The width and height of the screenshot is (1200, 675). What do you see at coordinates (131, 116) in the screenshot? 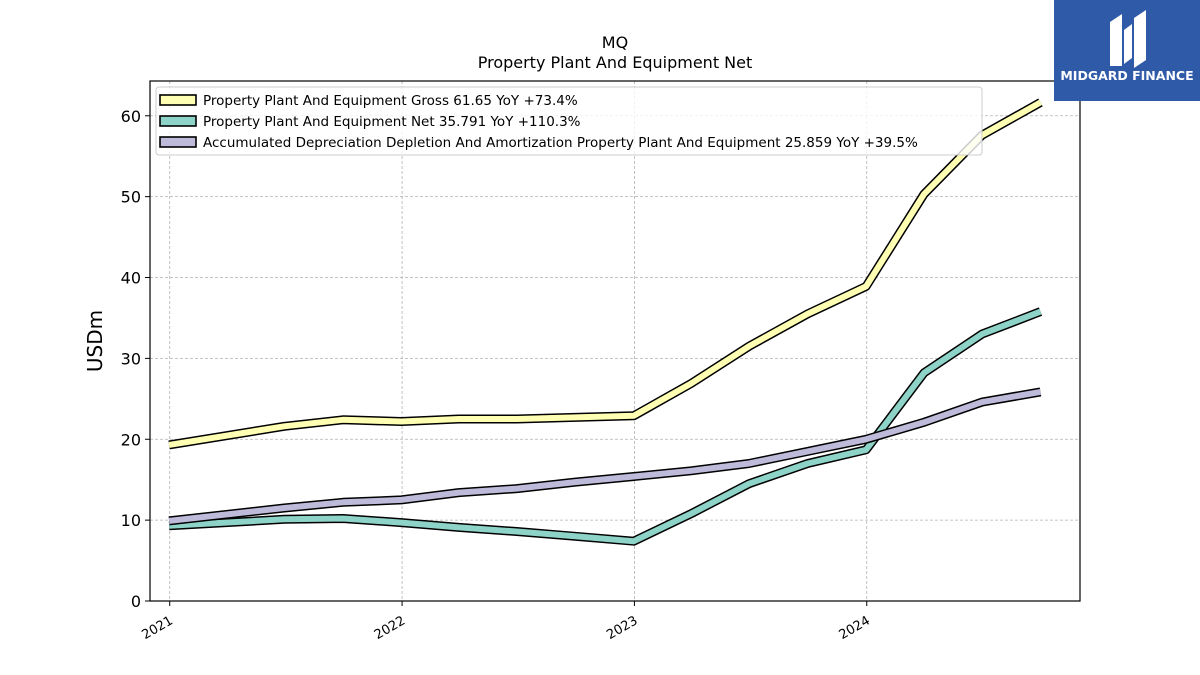
I see `y-tick-label: 60` at bounding box center [131, 116].